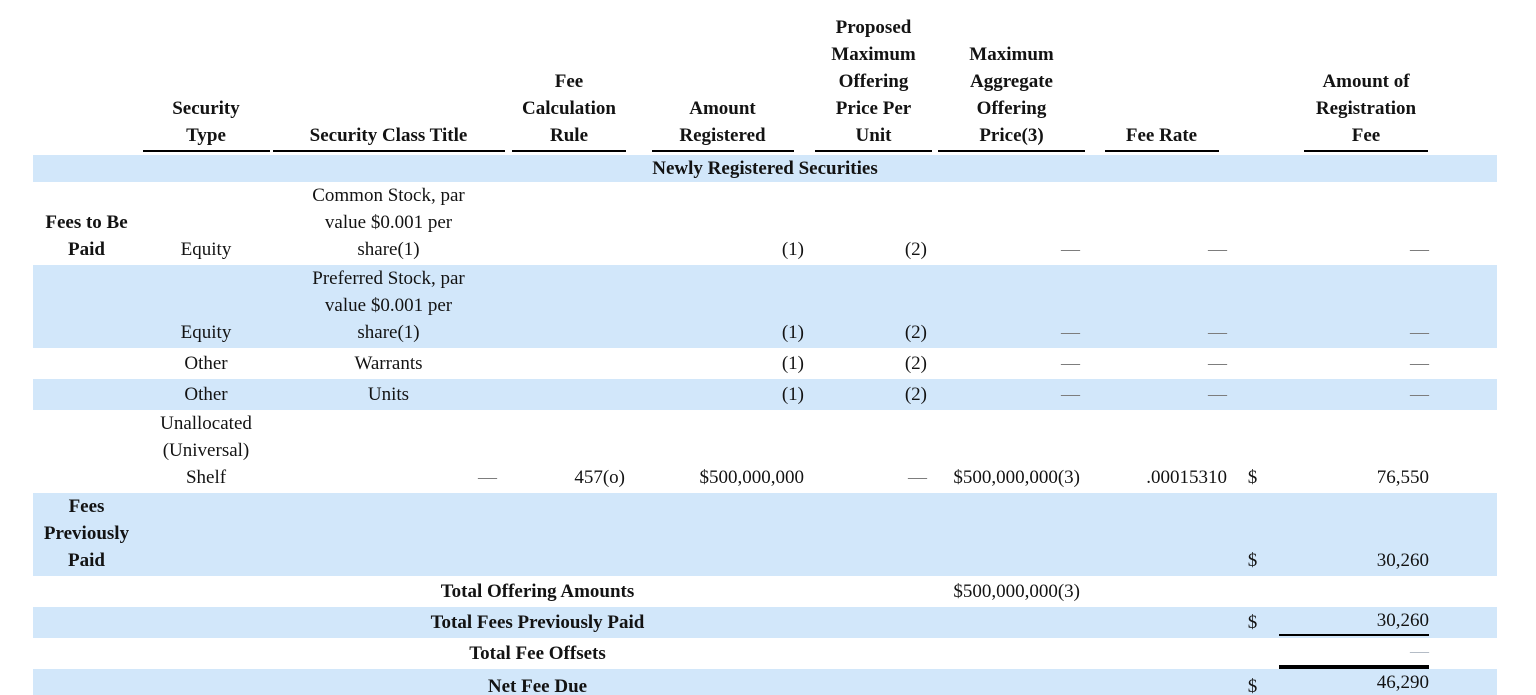  I want to click on total-label: Total Fee Offsets, so click(537, 653).